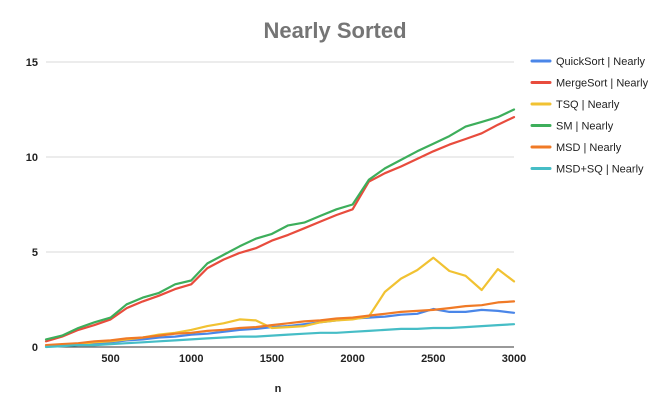  Describe the element at coordinates (191, 359) in the screenshot. I see `x-tick-label: 1000` at that location.